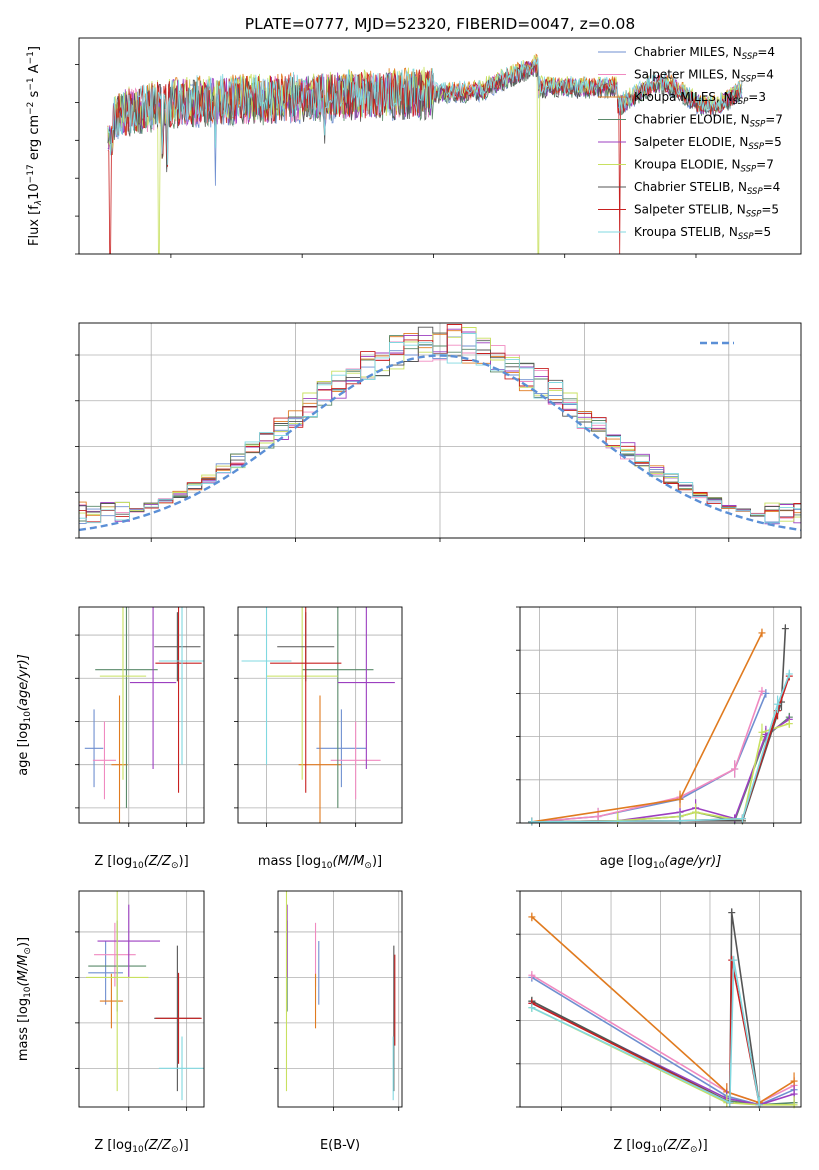  I want to click on text-span: Chabrier MILES, N, so click(688, 52).